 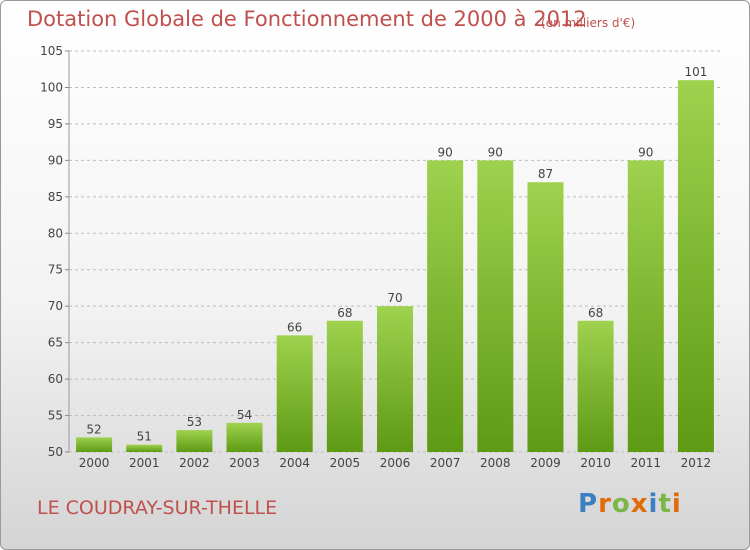 I want to click on bar-2010, so click(x=595, y=386).